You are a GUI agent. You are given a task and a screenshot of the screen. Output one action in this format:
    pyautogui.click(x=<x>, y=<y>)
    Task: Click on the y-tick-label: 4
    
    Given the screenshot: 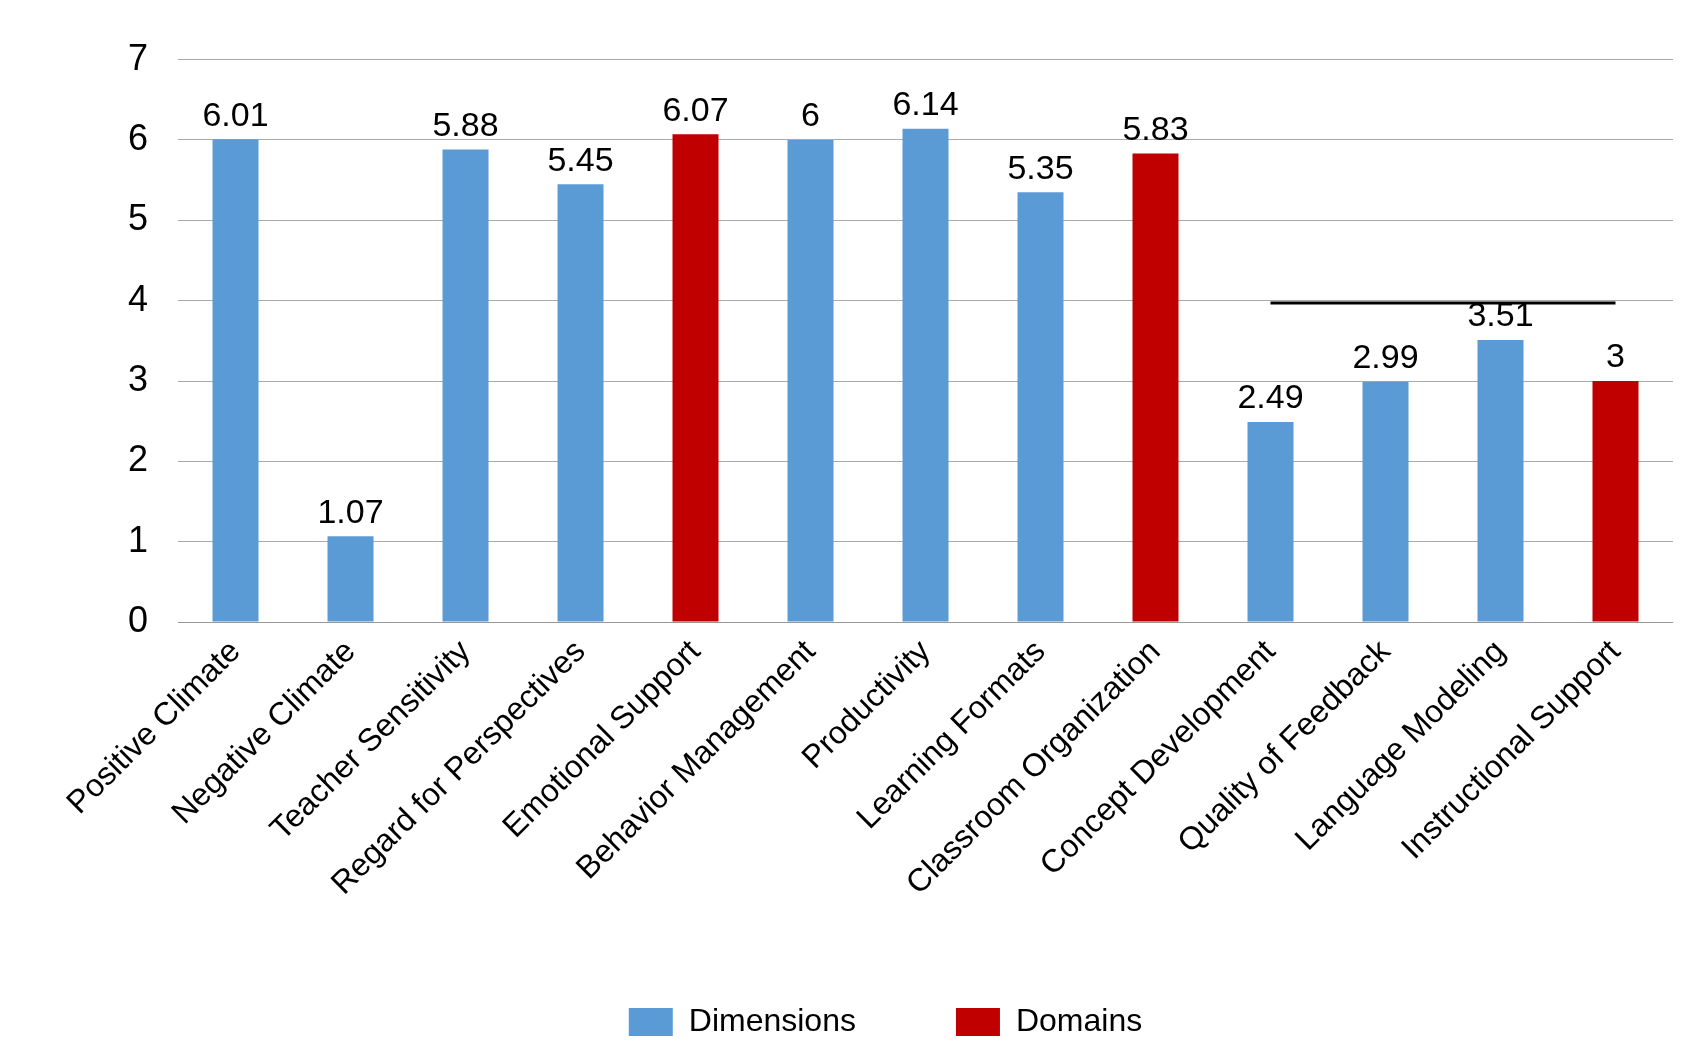 What is the action you would take?
    pyautogui.click(x=138, y=298)
    